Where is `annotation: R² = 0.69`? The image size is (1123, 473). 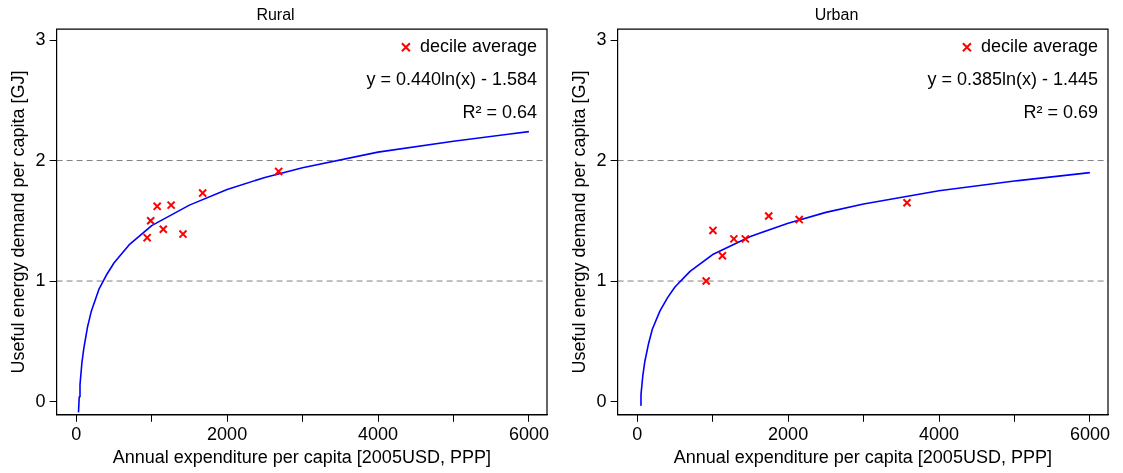 annotation: R² = 0.69 is located at coordinates (1060, 112).